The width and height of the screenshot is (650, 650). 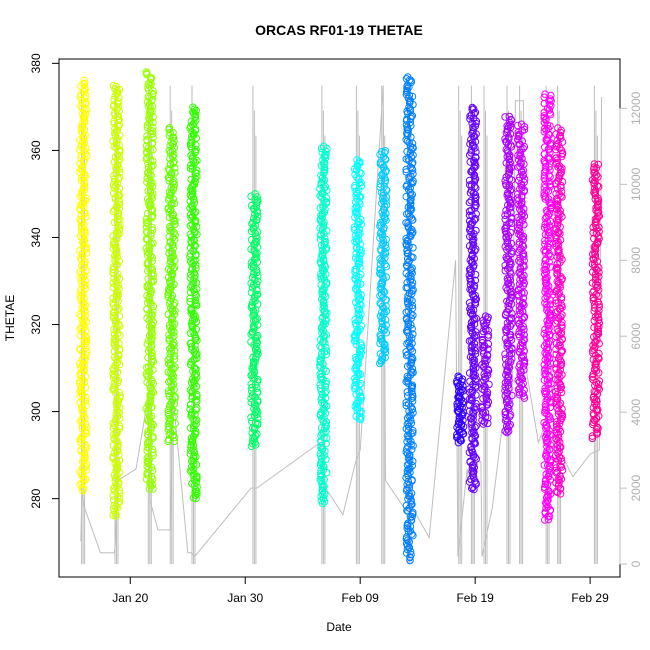 I want to click on x-tick-label: Feb 09, so click(x=361, y=598).